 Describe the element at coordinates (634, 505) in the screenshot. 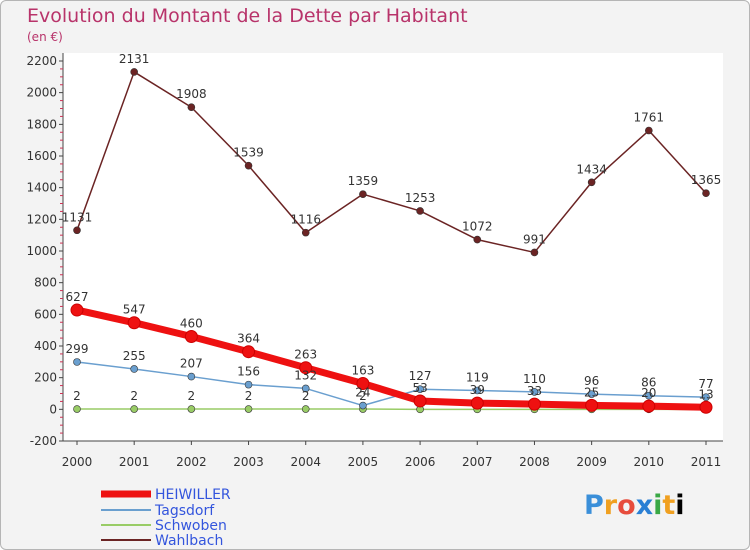

I see `proxiti-logo: Proxiti` at that location.